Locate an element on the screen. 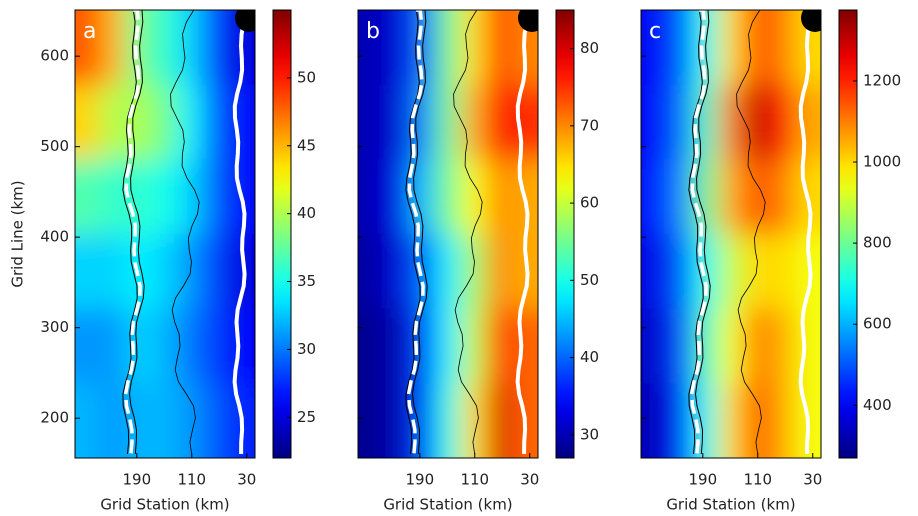 This screenshot has height=516, width=918. y-tick-label: 600 is located at coordinates (54, 56).